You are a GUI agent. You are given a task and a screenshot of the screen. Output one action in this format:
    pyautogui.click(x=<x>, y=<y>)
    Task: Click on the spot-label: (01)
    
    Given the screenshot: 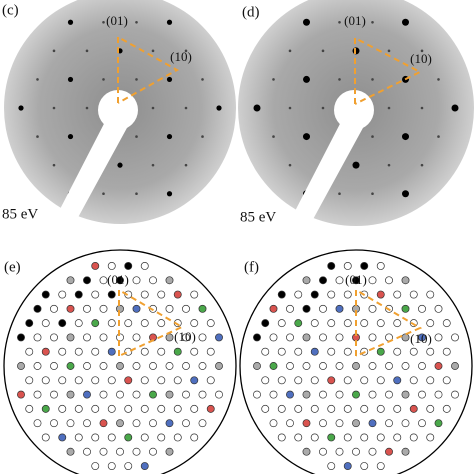 What is the action you would take?
    pyautogui.click(x=118, y=279)
    